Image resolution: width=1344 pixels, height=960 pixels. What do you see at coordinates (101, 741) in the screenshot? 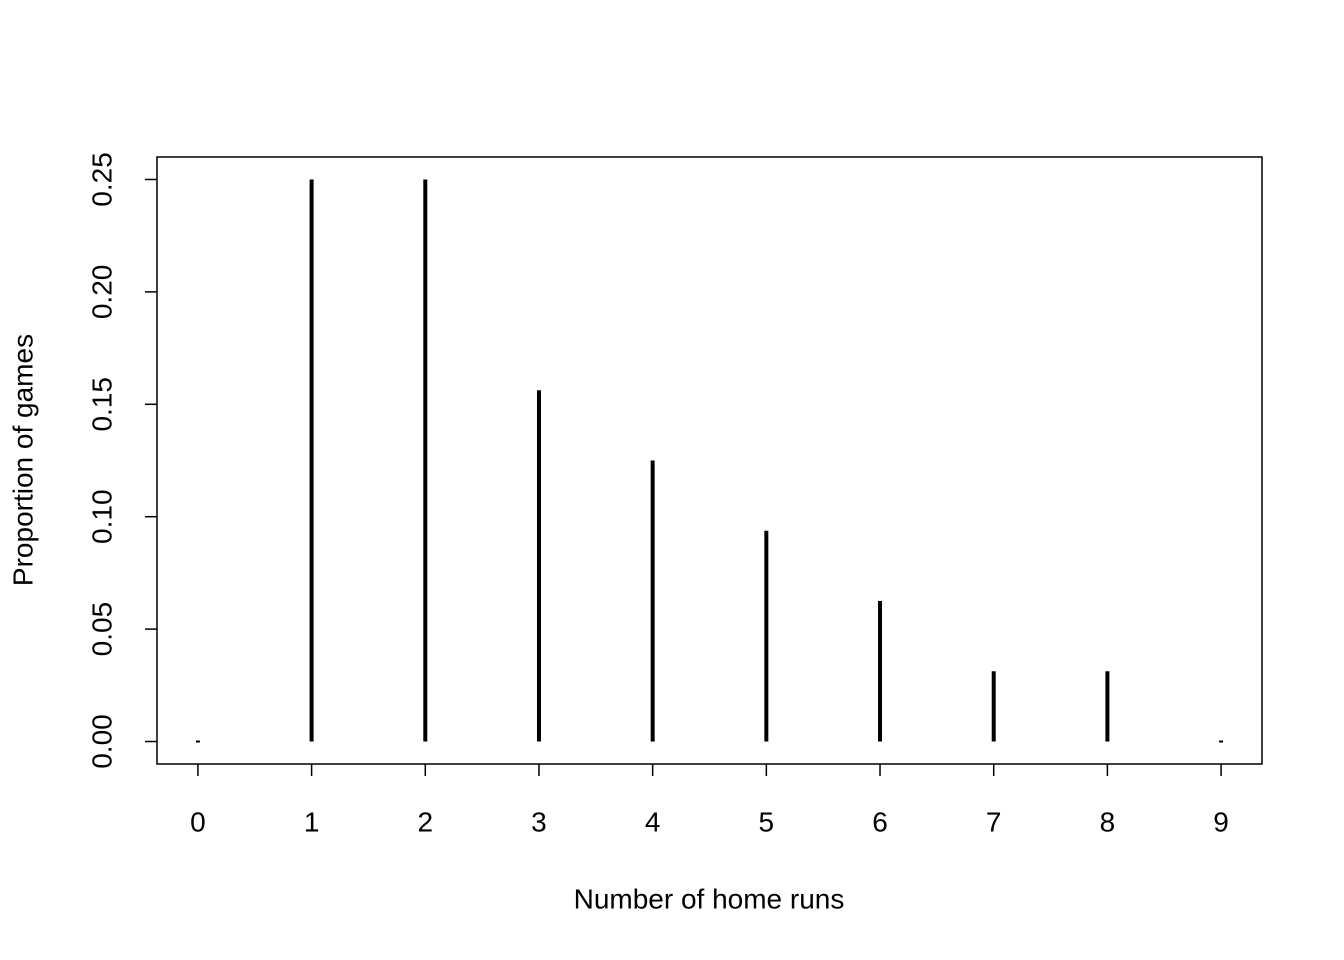
I see `y-tick-label: 0.00` at bounding box center [101, 741].